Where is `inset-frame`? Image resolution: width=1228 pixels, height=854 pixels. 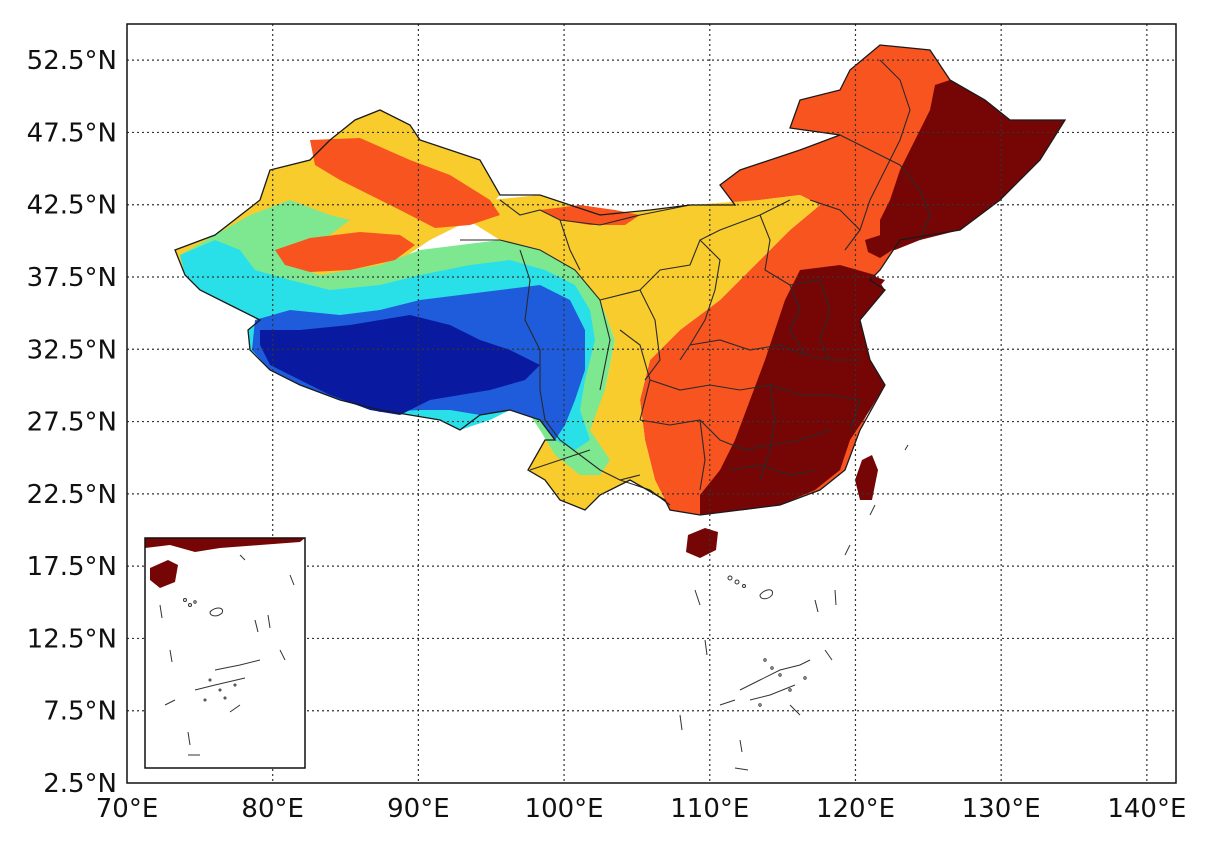 inset-frame is located at coordinates (225, 653).